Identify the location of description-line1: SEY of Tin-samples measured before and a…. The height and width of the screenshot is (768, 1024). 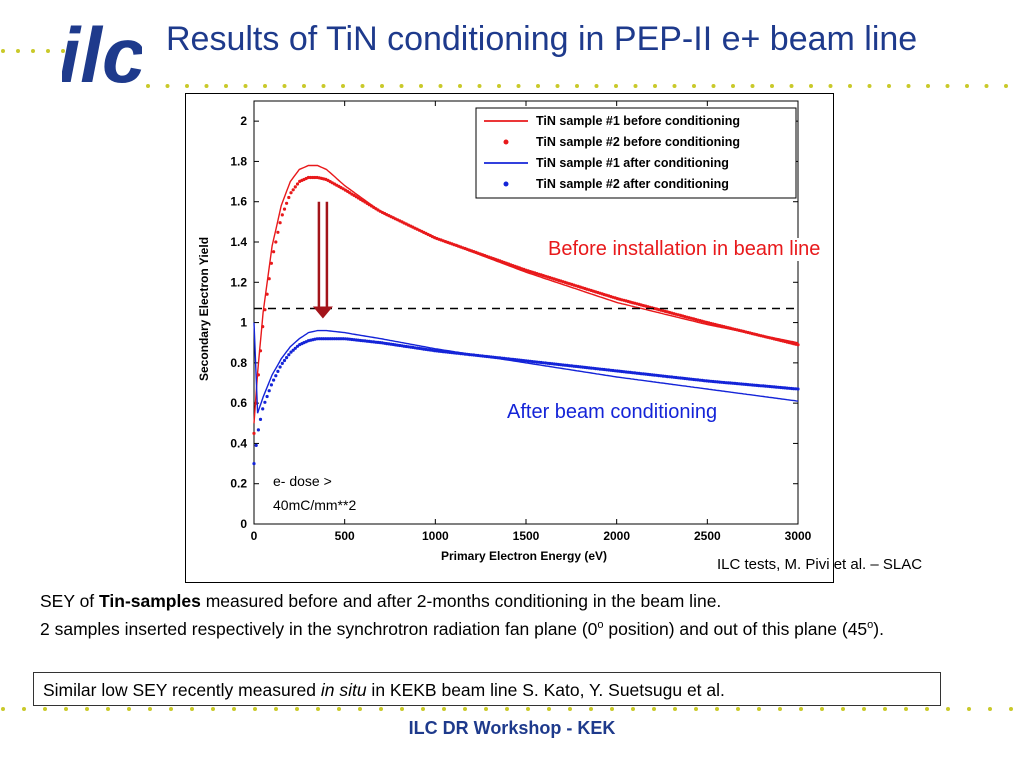
(381, 601).